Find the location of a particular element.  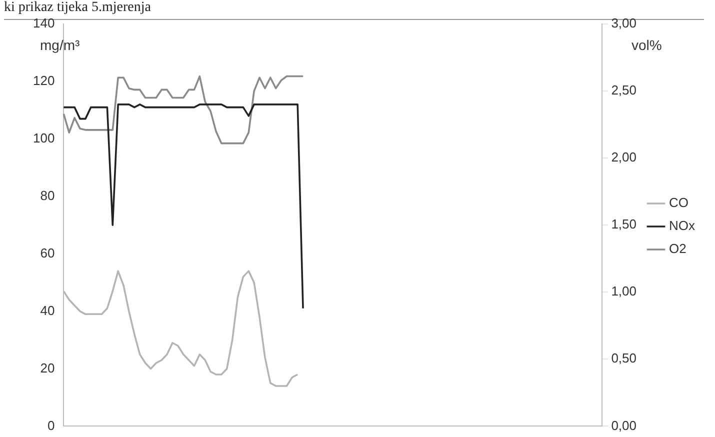

y-tick-label: 120 is located at coordinates (43, 80).